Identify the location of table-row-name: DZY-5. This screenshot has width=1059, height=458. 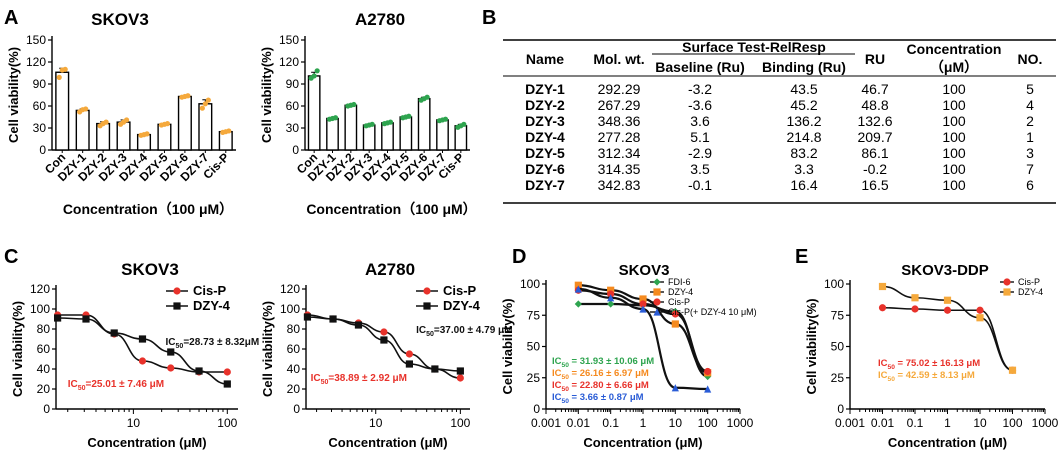
(545, 153).